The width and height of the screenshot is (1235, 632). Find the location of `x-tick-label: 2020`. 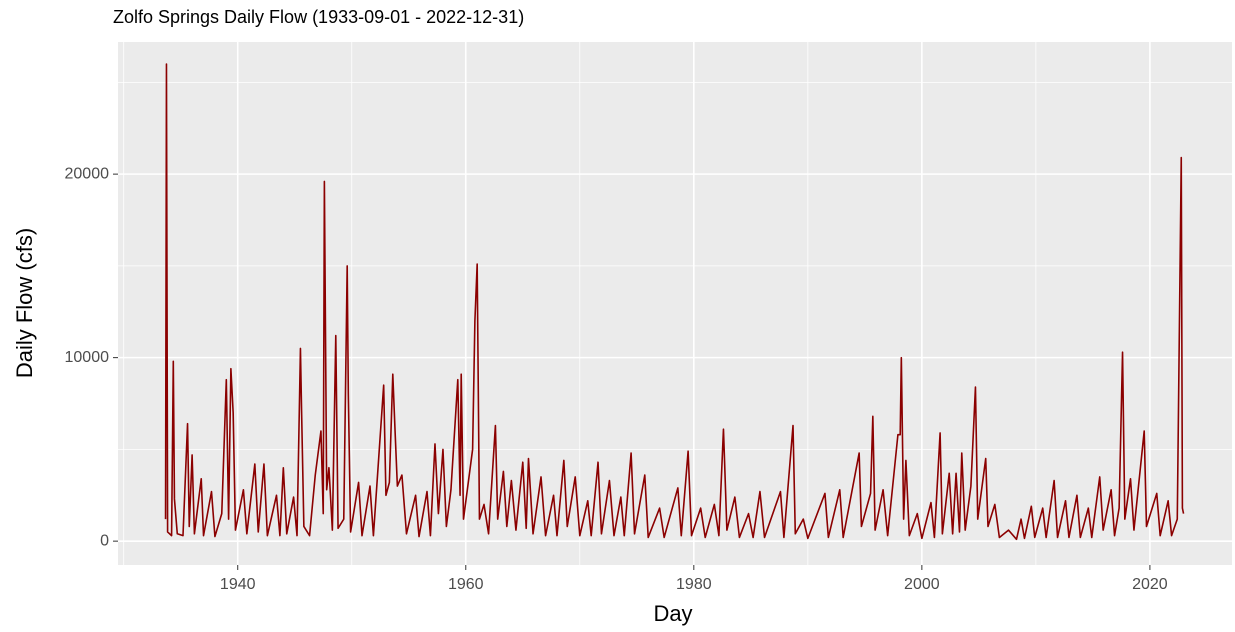

x-tick-label: 2020 is located at coordinates (1150, 584).